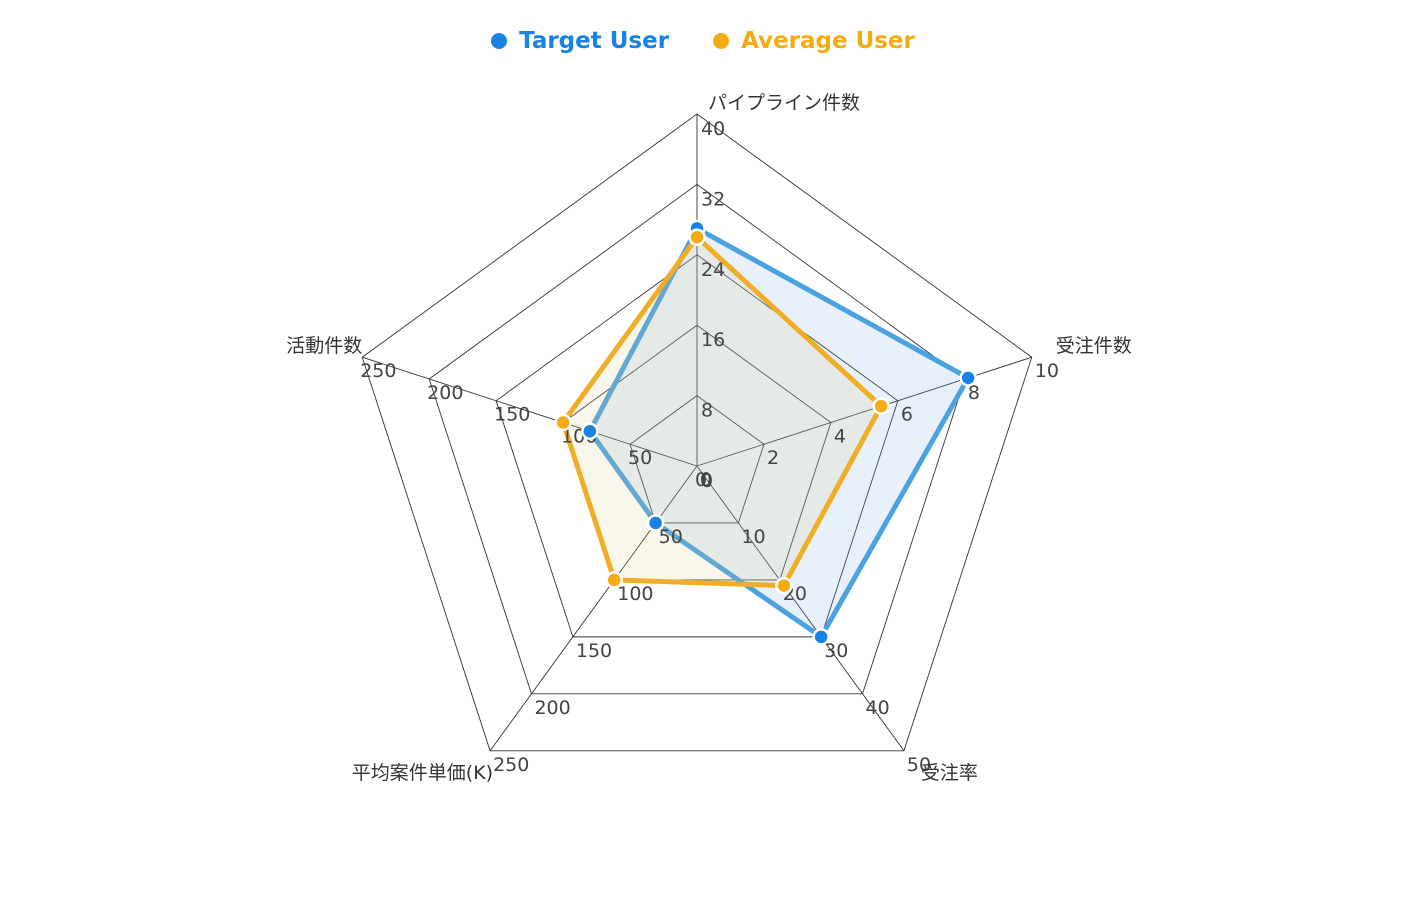 The width and height of the screenshot is (1406, 906). Describe the element at coordinates (1094, 346) in the screenshot. I see `axis-label: 受注件数` at that location.